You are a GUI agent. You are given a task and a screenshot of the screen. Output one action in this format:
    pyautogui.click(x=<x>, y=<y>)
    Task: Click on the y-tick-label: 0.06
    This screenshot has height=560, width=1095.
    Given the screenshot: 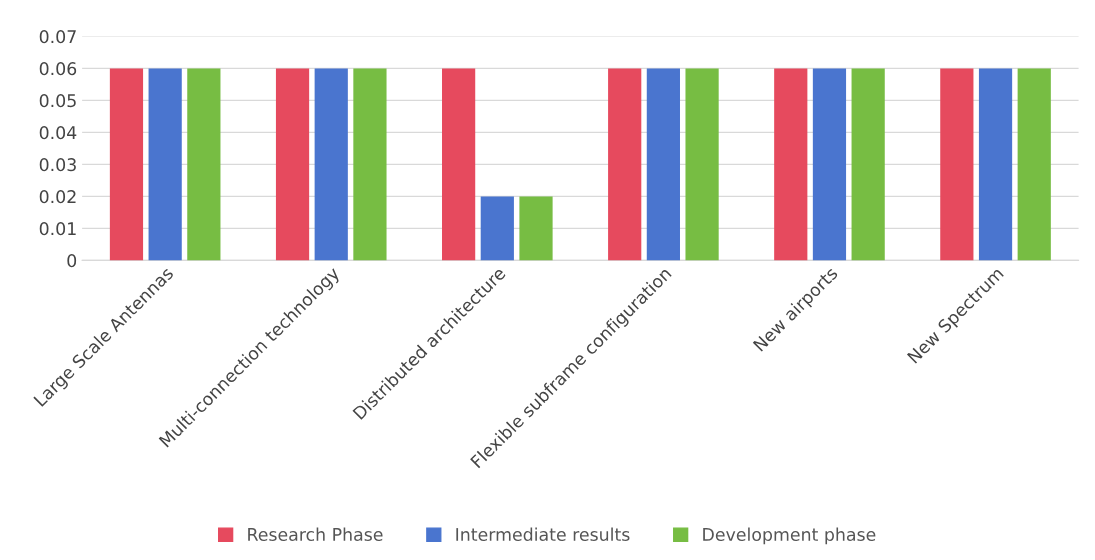 What is the action you would take?
    pyautogui.click(x=58, y=69)
    